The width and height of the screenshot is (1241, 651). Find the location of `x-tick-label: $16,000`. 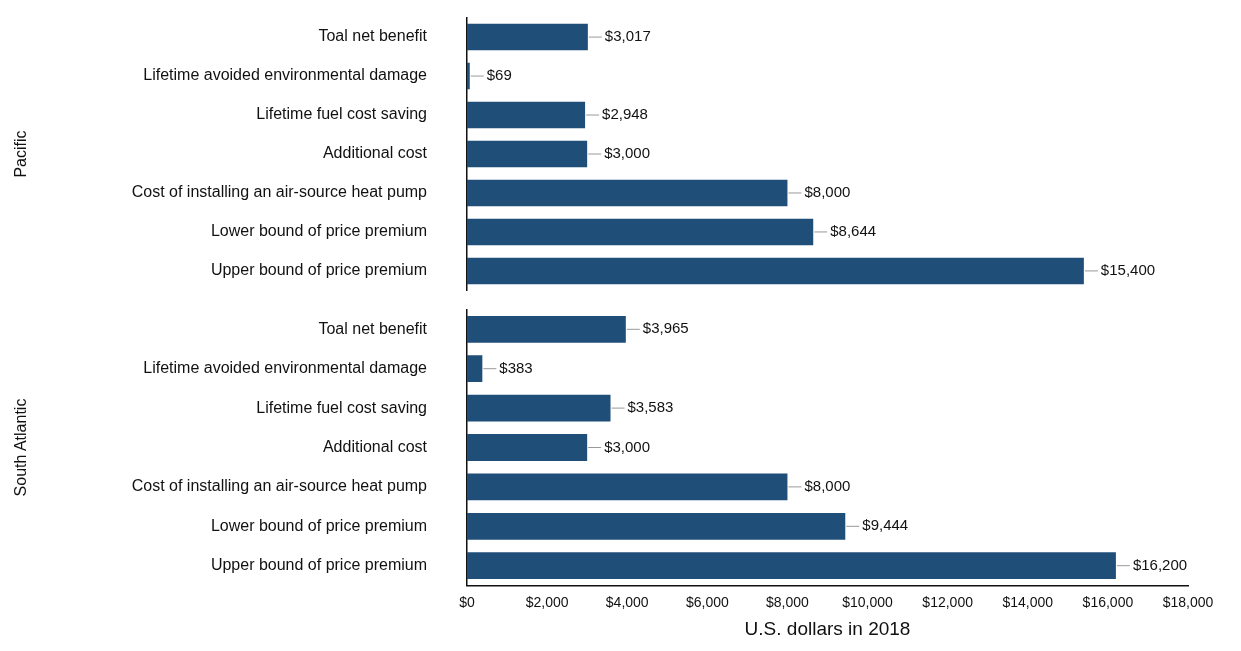

x-tick-label: $16,000 is located at coordinates (1108, 601).